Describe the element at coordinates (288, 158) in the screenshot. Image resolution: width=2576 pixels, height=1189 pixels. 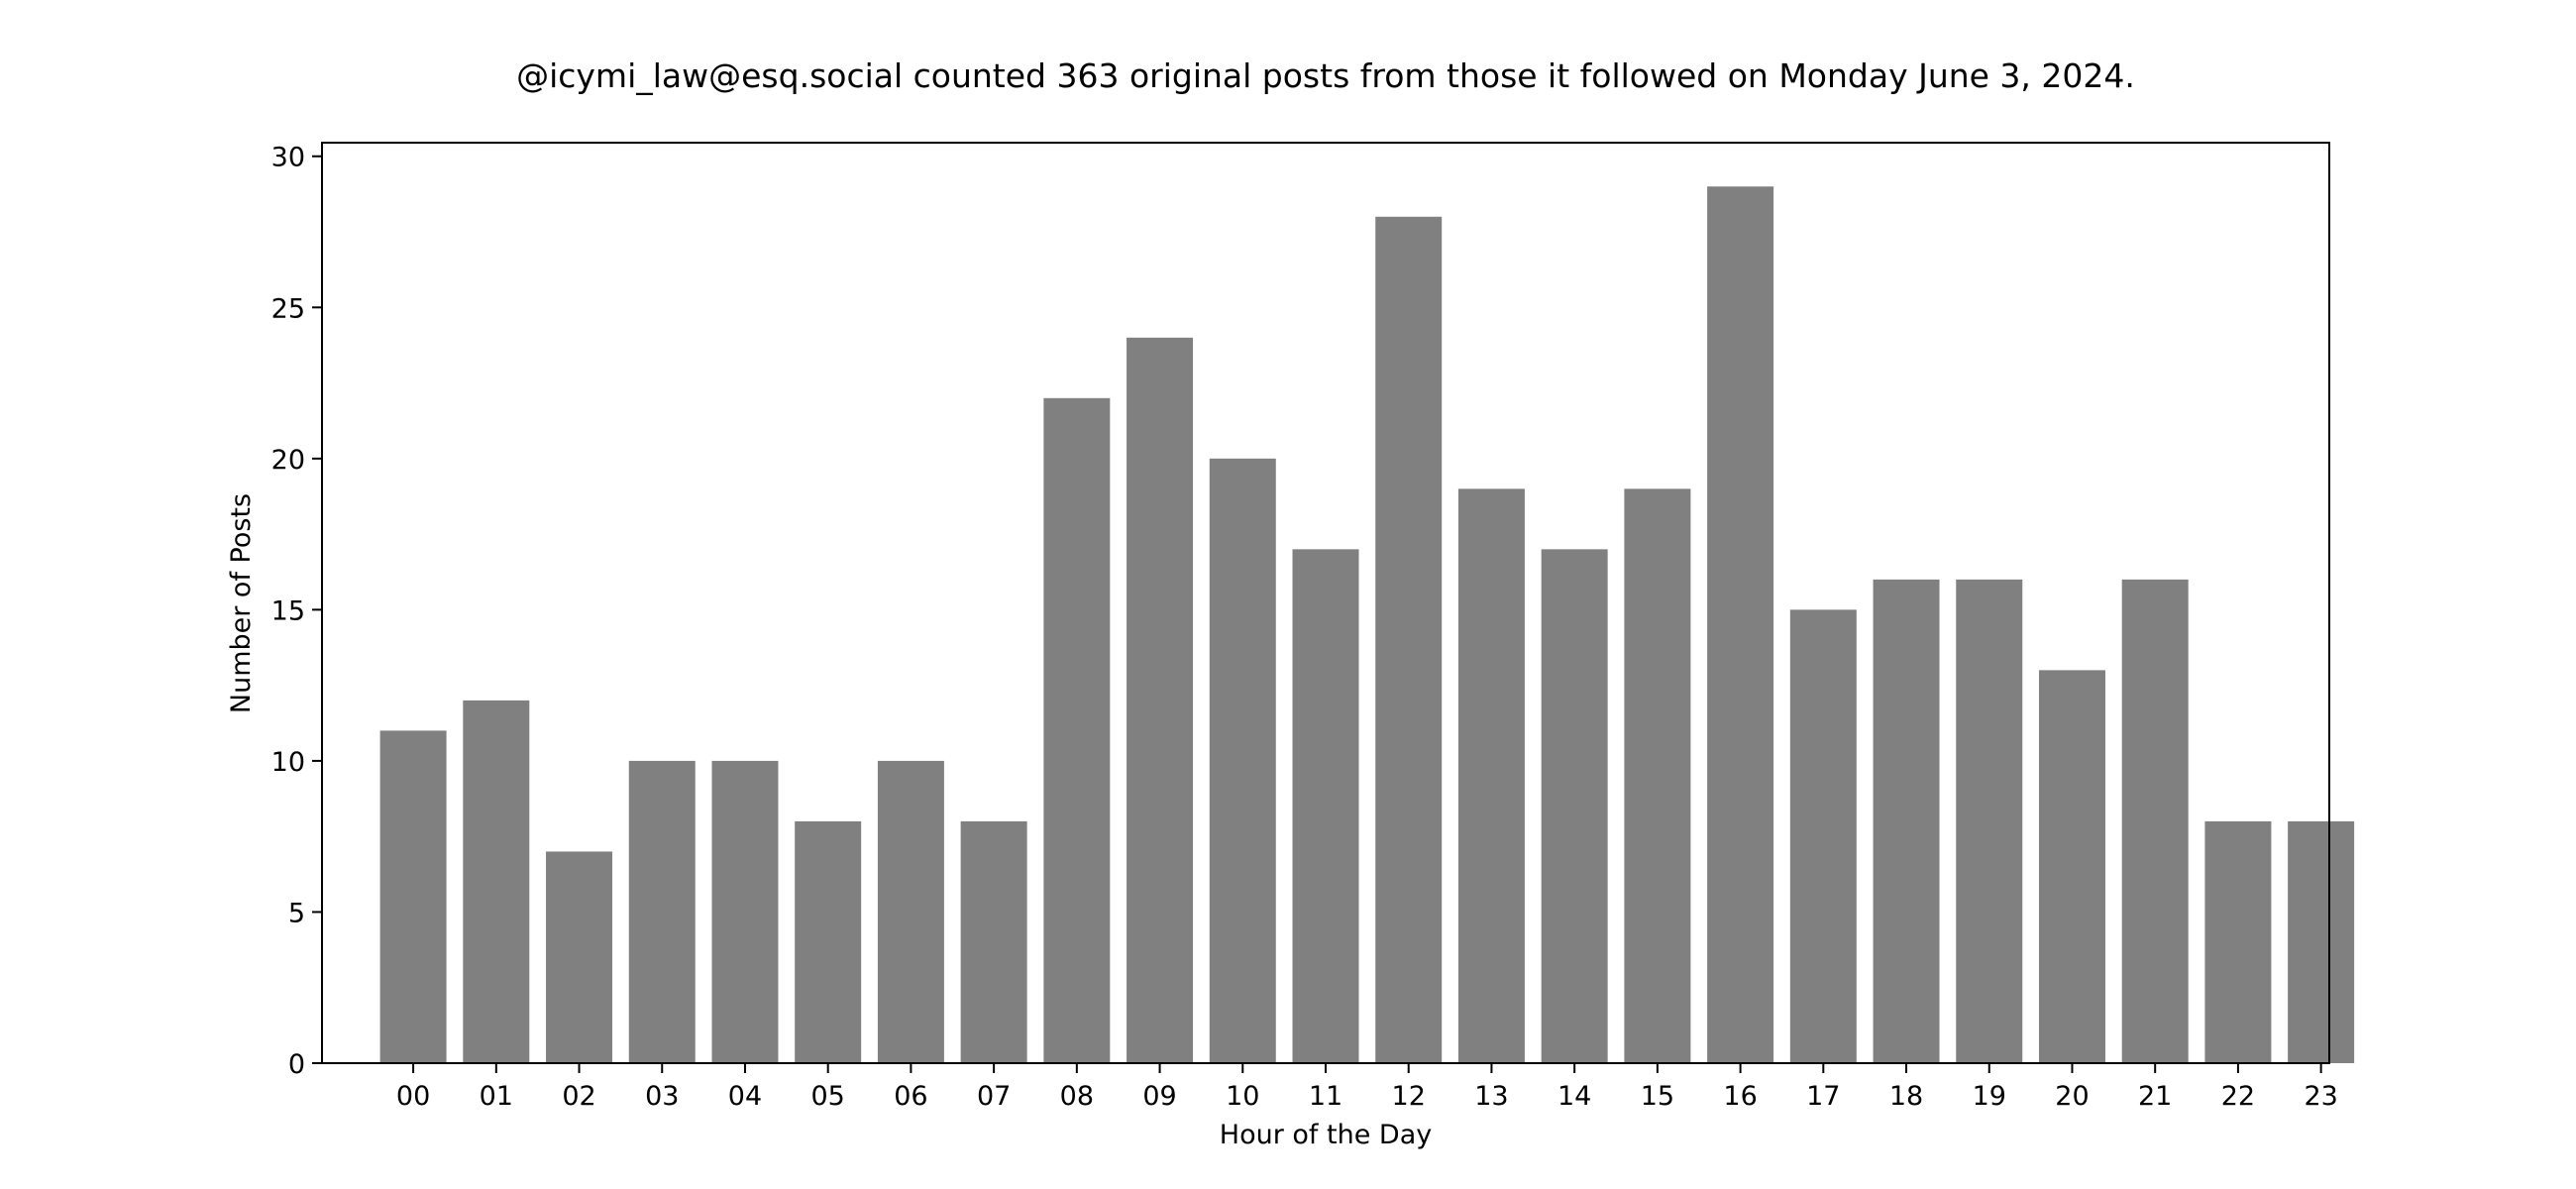
I see `y-tick-label: 30` at that location.